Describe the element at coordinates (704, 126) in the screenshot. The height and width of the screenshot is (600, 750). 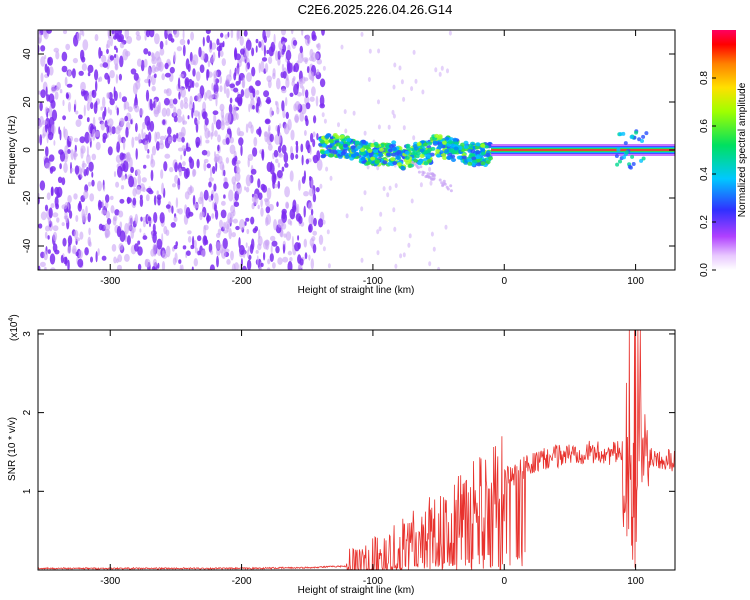
I see `colorbar-tick-label: 0.6` at that location.